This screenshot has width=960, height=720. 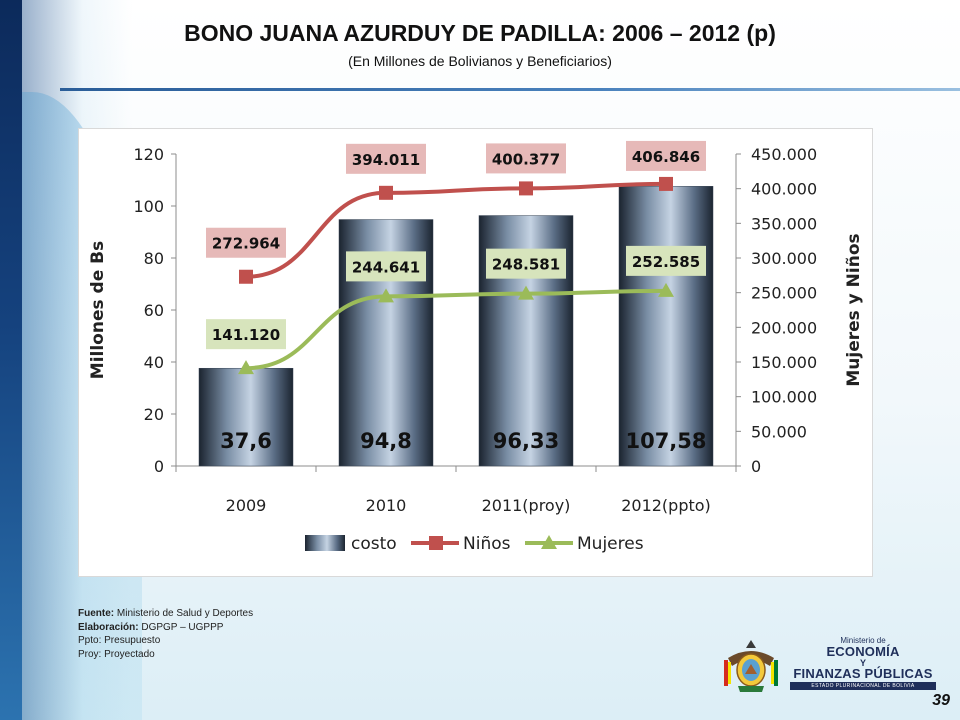 I want to click on y-tick-label-left: 100, so click(x=148, y=206).